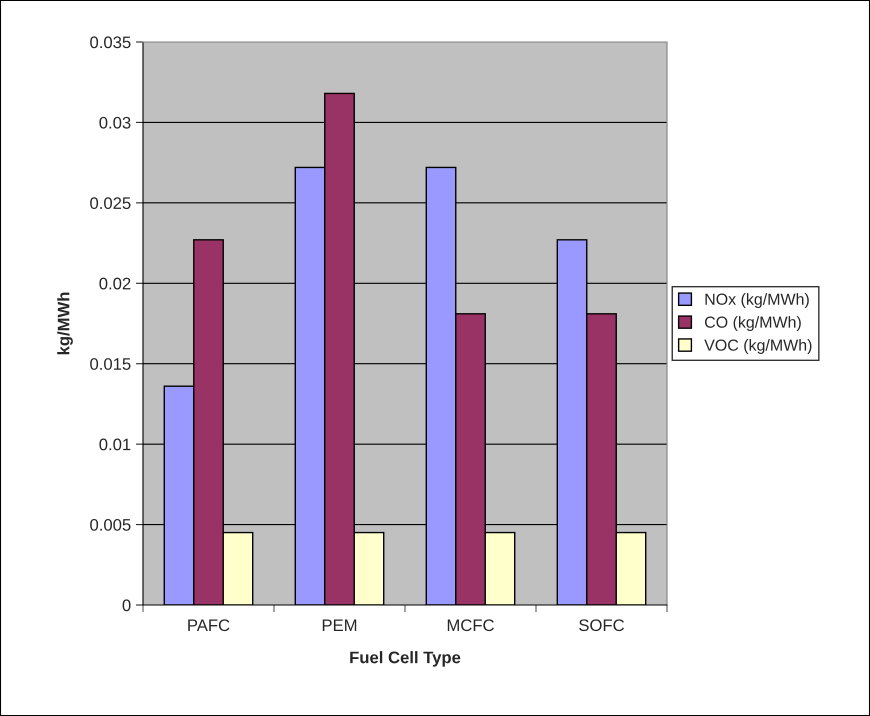 The width and height of the screenshot is (870, 716). Describe the element at coordinates (114, 444) in the screenshot. I see `y-tick-label: 0.01` at that location.